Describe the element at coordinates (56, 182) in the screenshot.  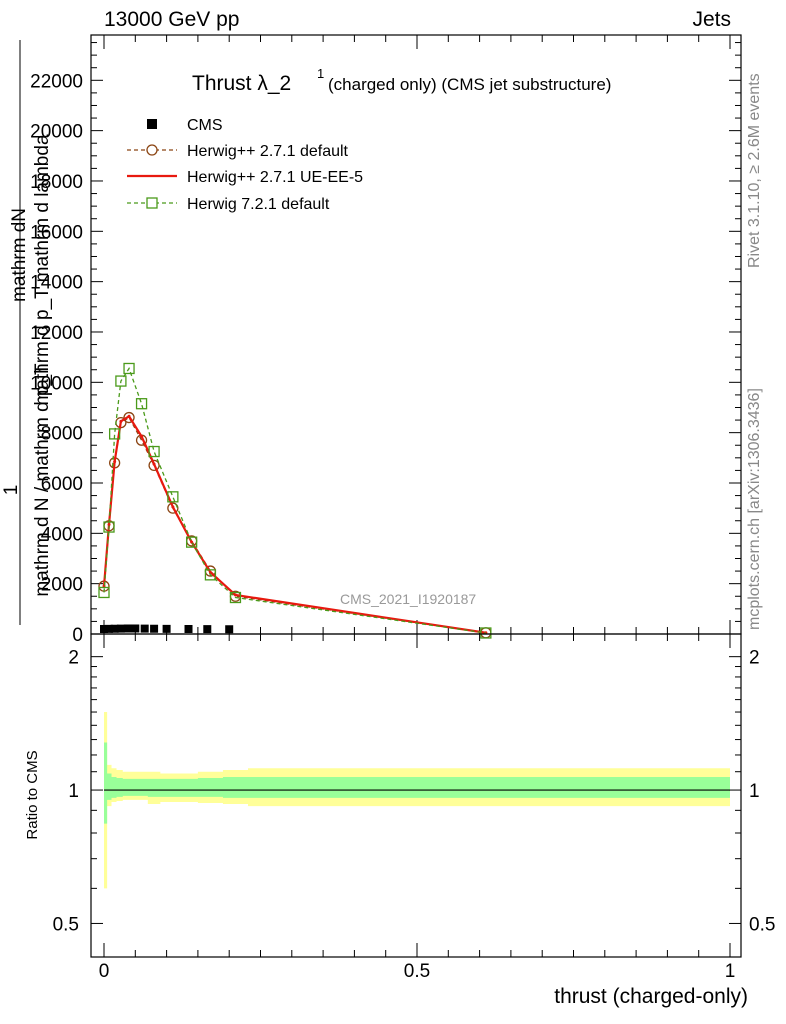
I see `y-tick-label: 18000` at that location.